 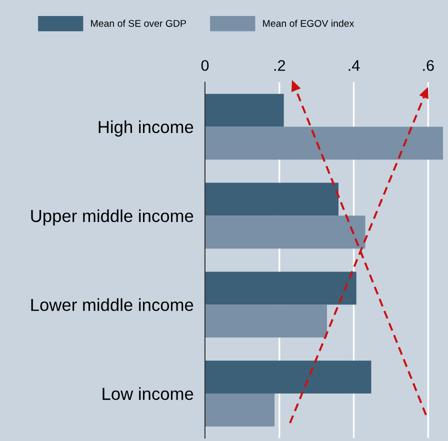 I want to click on x-tick-label: .6, so click(x=428, y=65).